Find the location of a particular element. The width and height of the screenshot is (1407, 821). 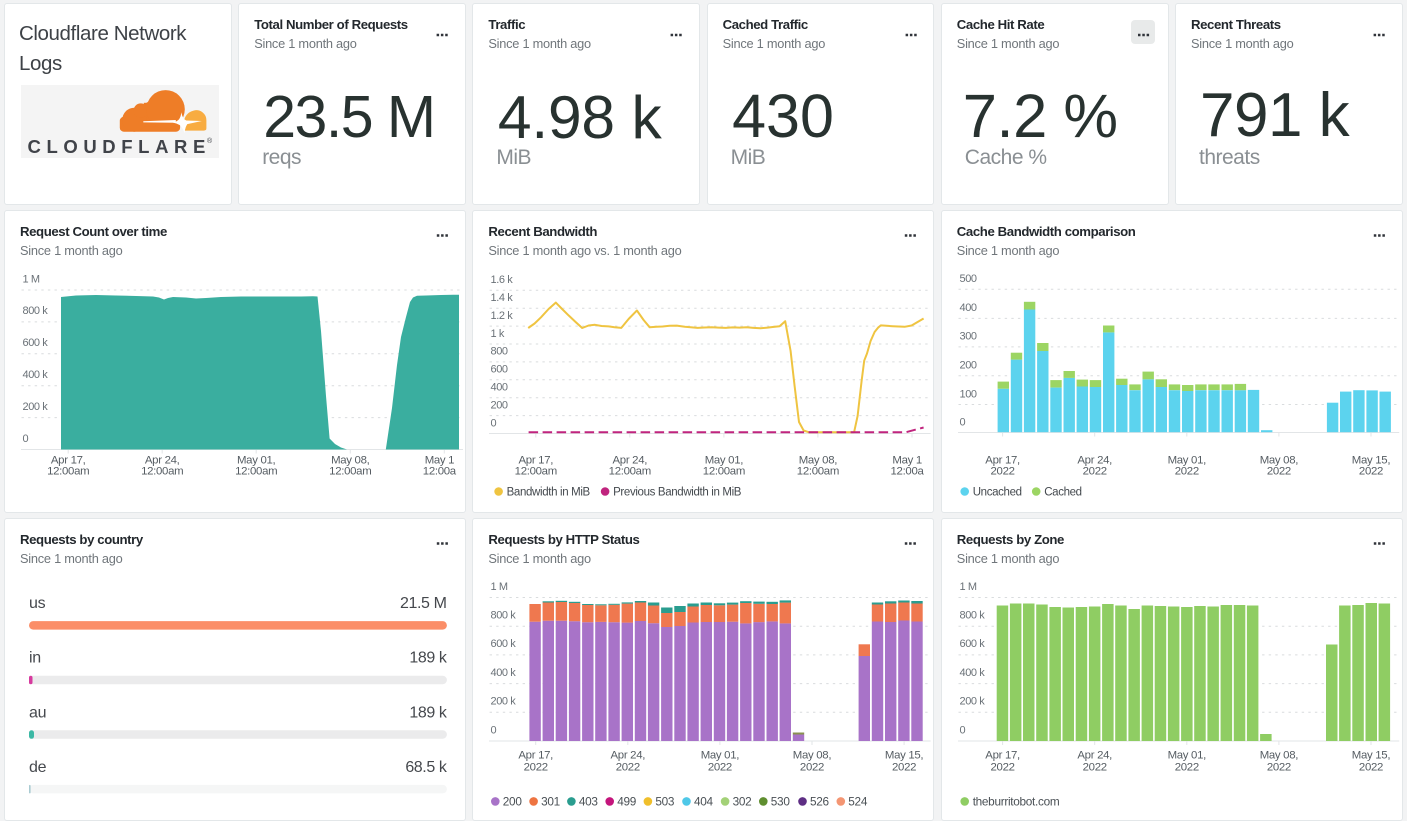

svg-text: 800 is located at coordinates (499, 352).